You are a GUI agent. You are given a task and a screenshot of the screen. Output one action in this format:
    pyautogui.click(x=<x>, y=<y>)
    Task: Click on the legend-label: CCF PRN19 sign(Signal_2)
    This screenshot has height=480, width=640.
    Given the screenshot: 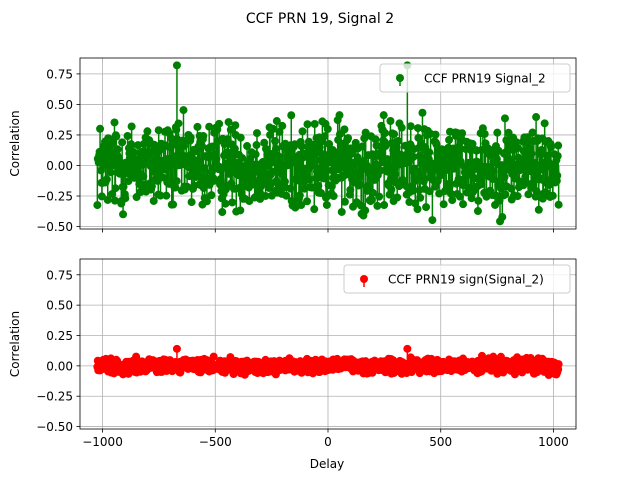 What is the action you would take?
    pyautogui.click(x=466, y=280)
    